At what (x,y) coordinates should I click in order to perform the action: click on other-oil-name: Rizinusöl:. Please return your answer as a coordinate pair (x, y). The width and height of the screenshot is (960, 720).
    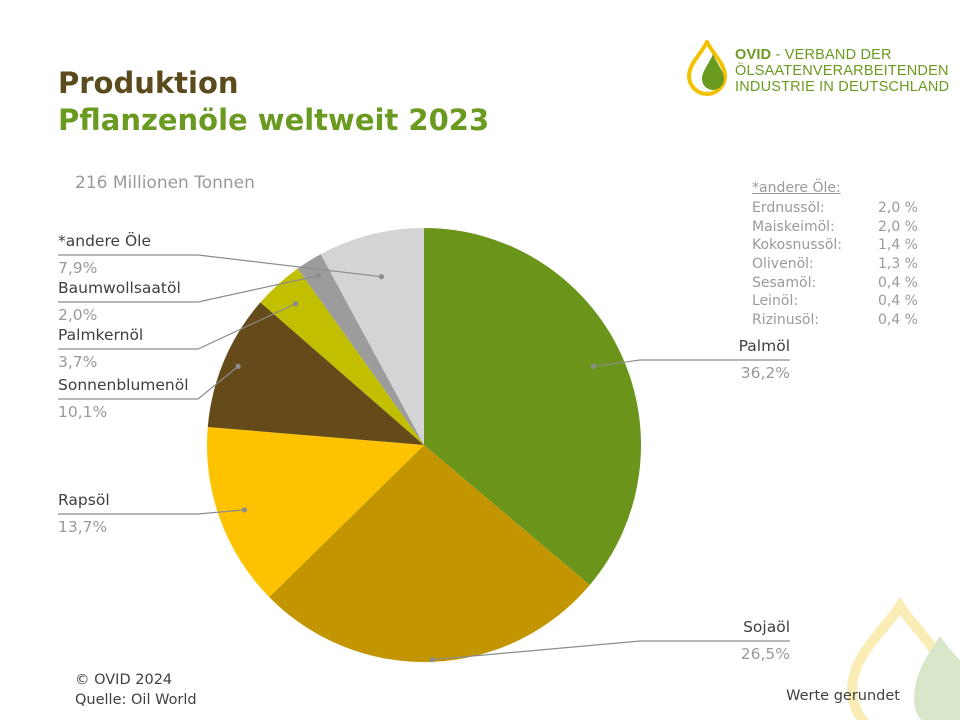
    Looking at the image, I should click on (786, 320).